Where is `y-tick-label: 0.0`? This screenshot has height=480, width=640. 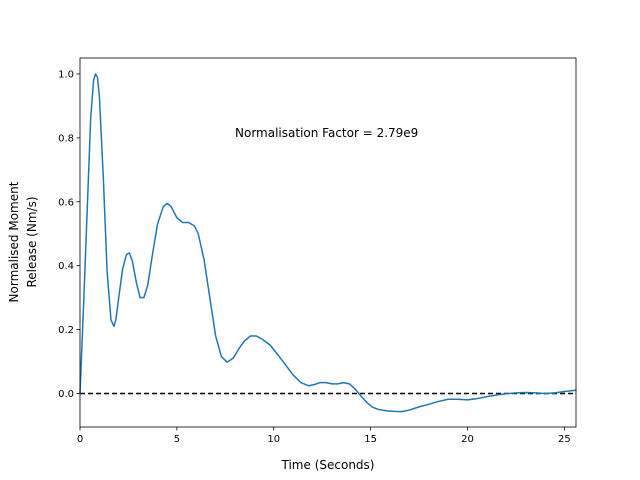 y-tick-label: 0.0 is located at coordinates (66, 394).